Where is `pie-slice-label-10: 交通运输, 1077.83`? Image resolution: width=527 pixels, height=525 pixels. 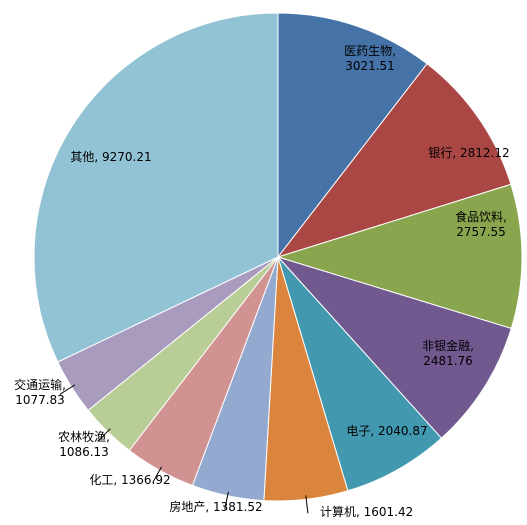
pie-slice-label-10: 交通运输, 1077.83 is located at coordinates (40, 392).